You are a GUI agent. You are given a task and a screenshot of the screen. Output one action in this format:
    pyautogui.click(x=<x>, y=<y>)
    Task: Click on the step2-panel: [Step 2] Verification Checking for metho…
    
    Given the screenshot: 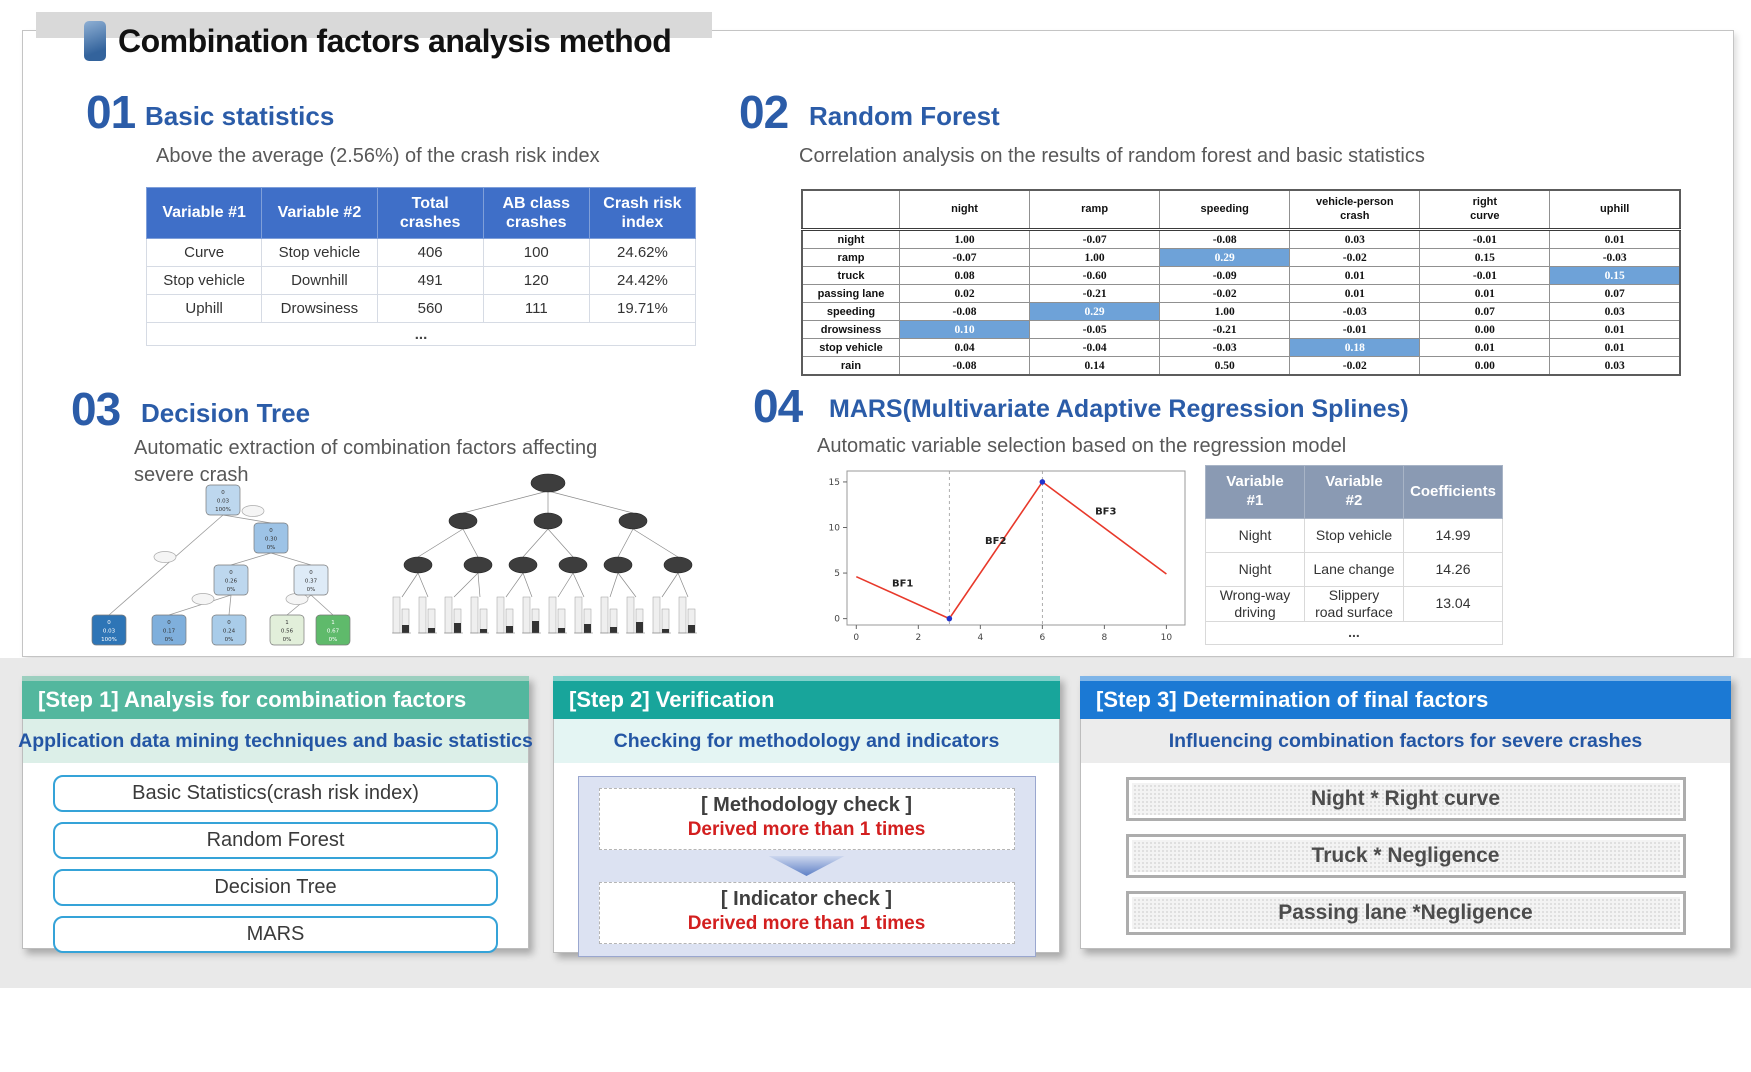 What is the action you would take?
    pyautogui.click(x=806, y=816)
    